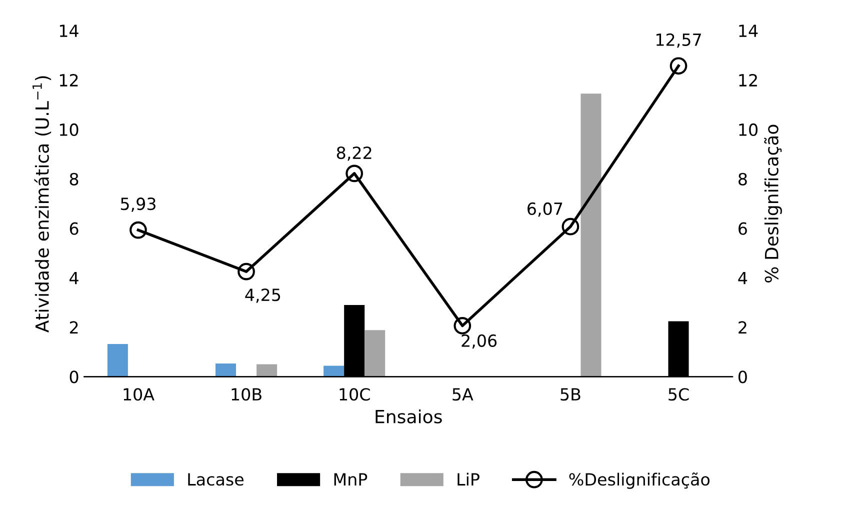 This screenshot has width=842, height=509. I want to click on y-tick-label: 12, so click(69, 80).